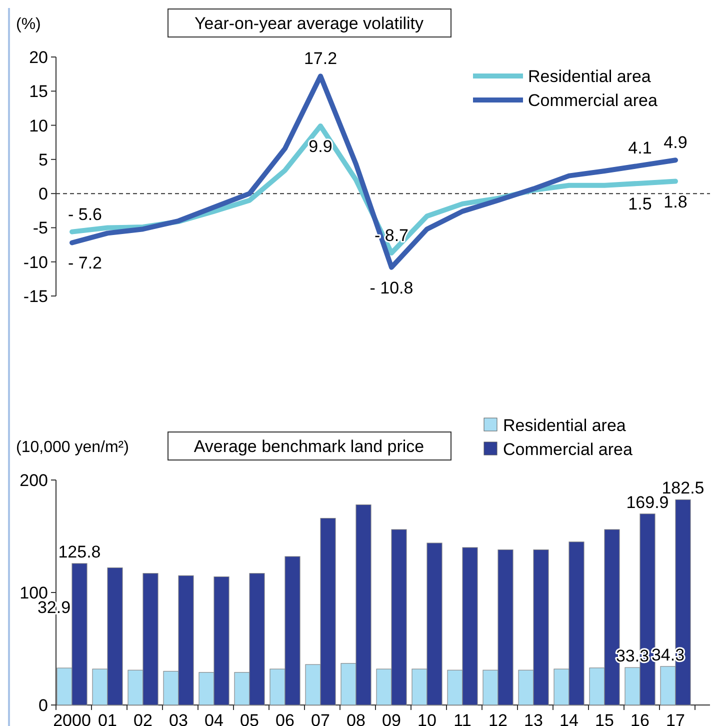 This screenshot has height=726, width=714. Describe the element at coordinates (498, 718) in the screenshot. I see `x-tick-label: 12` at that location.